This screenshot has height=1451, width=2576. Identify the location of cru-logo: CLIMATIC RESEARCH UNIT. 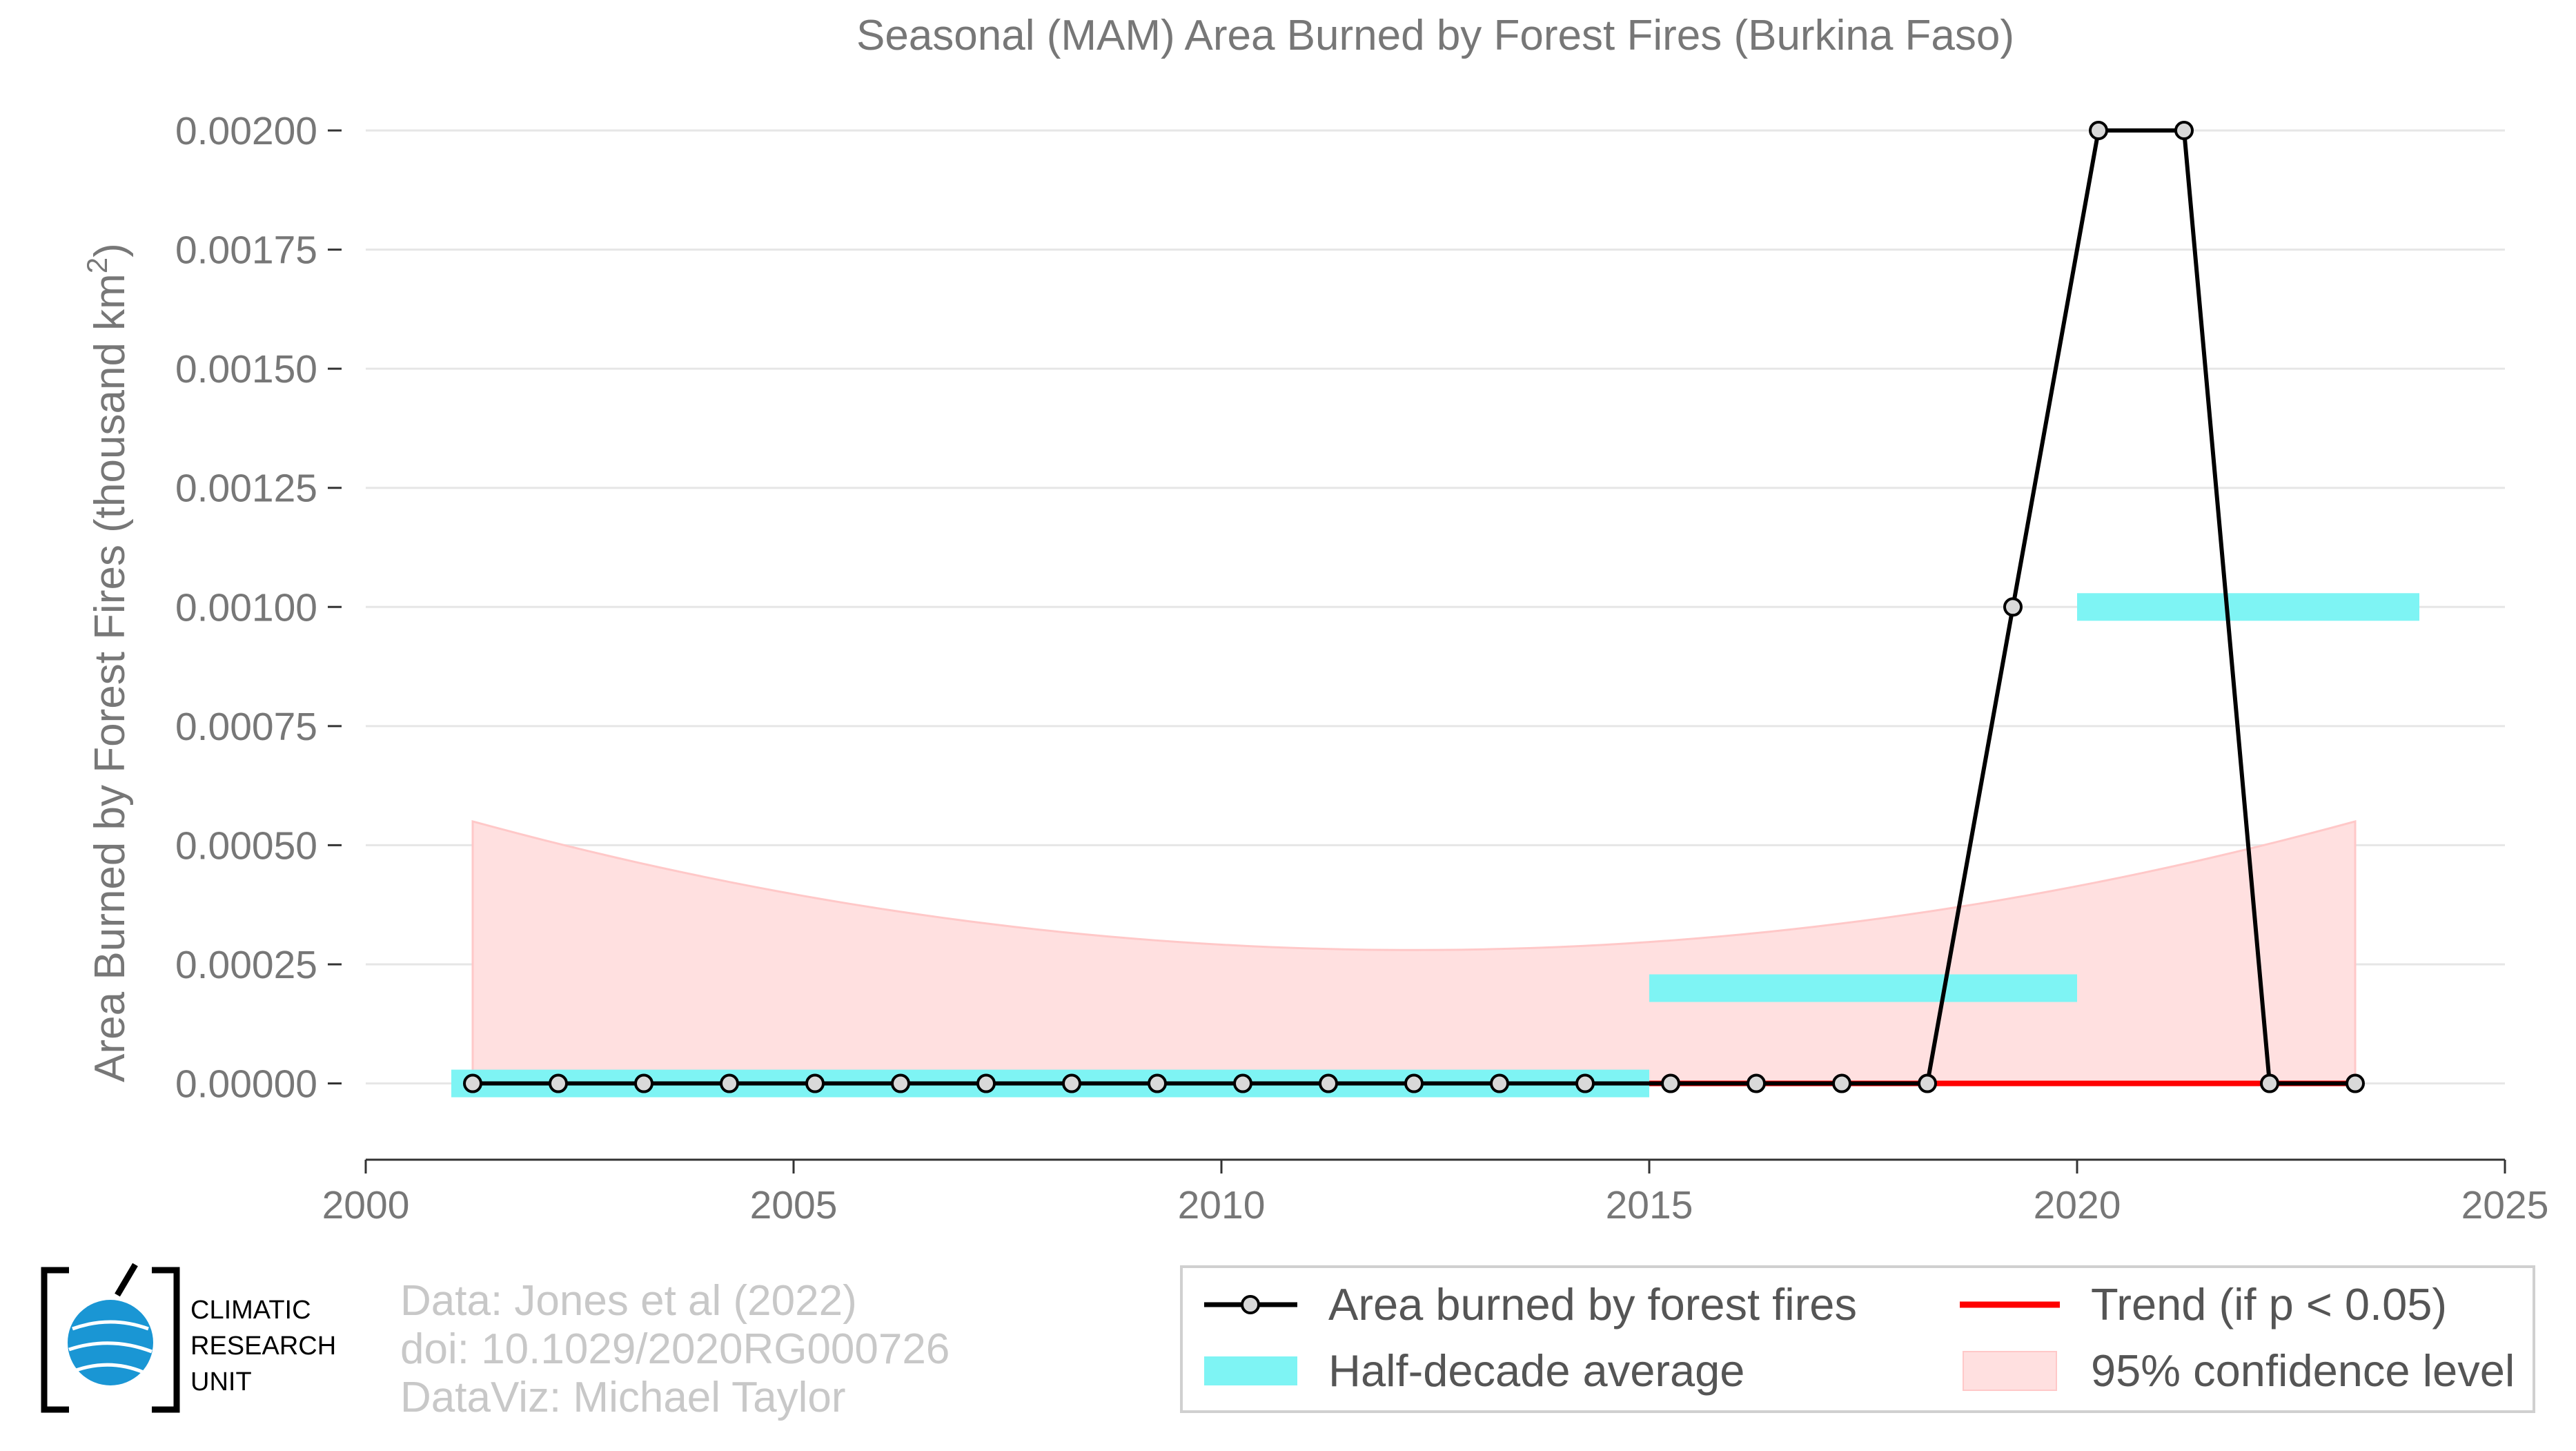
(188, 1338).